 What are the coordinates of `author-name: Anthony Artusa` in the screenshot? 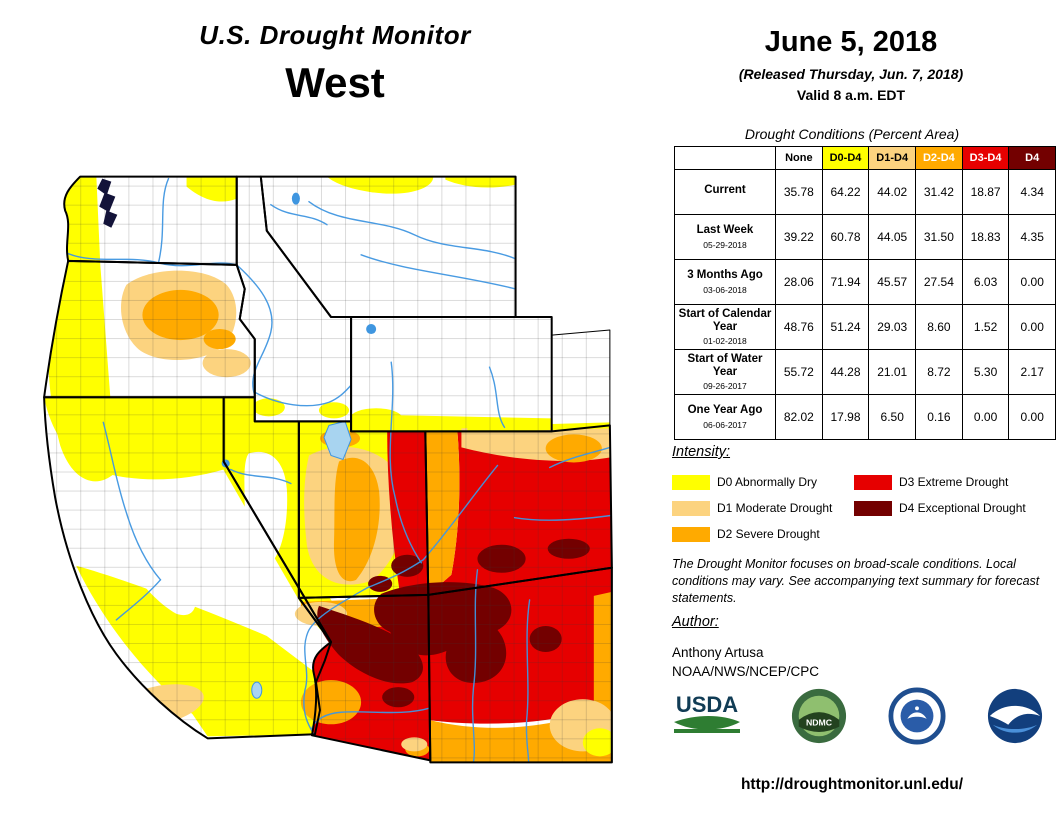 It's located at (718, 652).